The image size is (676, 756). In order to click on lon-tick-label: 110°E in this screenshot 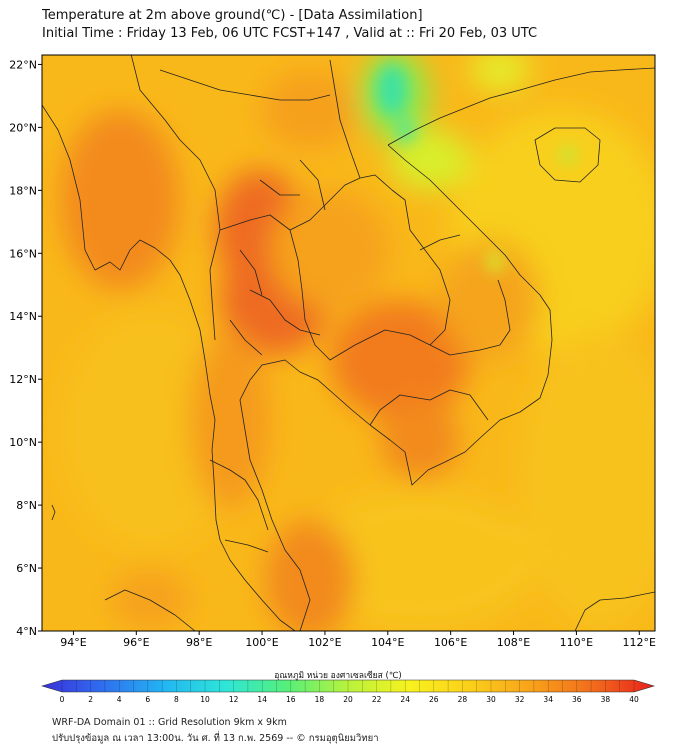, I will do `click(576, 642)`.